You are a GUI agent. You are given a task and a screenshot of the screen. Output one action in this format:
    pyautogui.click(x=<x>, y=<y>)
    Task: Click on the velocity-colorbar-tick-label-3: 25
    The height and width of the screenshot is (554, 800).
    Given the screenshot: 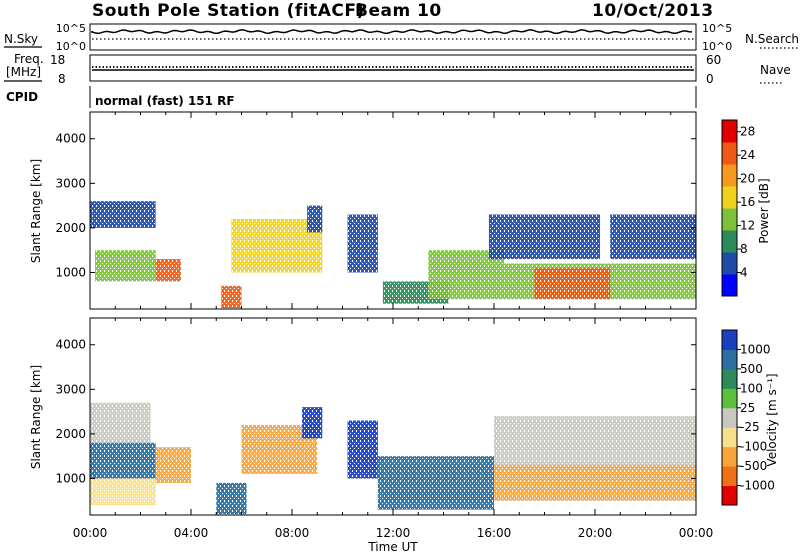 What is the action you would take?
    pyautogui.click(x=747, y=408)
    